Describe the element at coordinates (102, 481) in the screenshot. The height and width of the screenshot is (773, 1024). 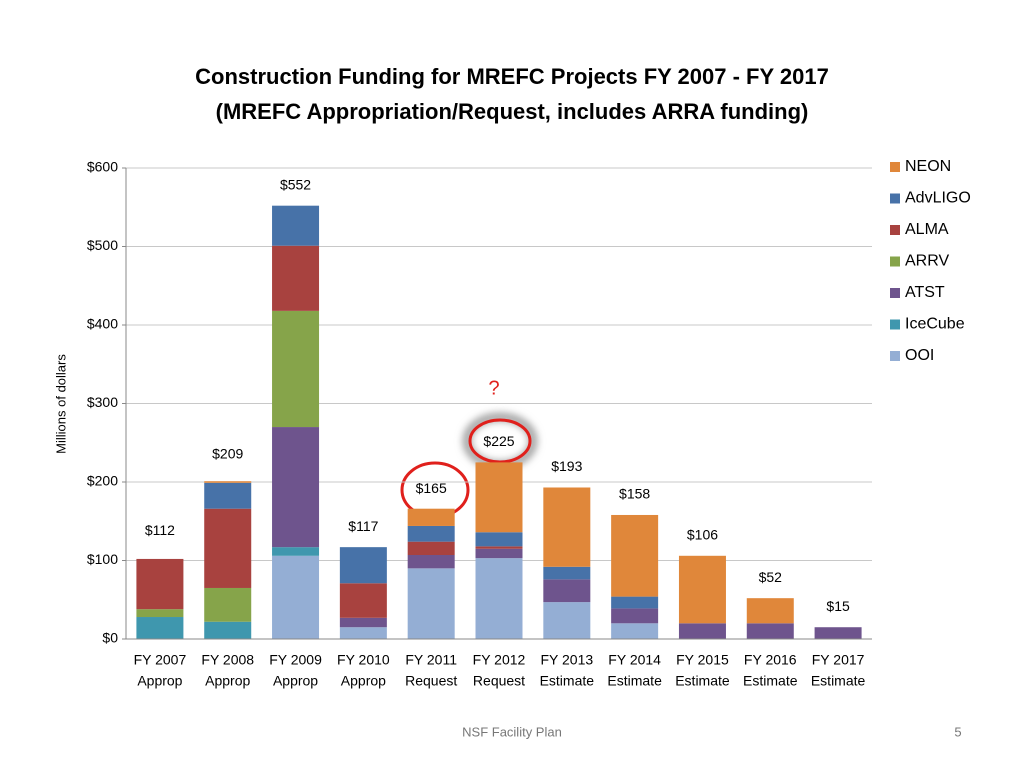
I see `y-tick-label: $200` at that location.